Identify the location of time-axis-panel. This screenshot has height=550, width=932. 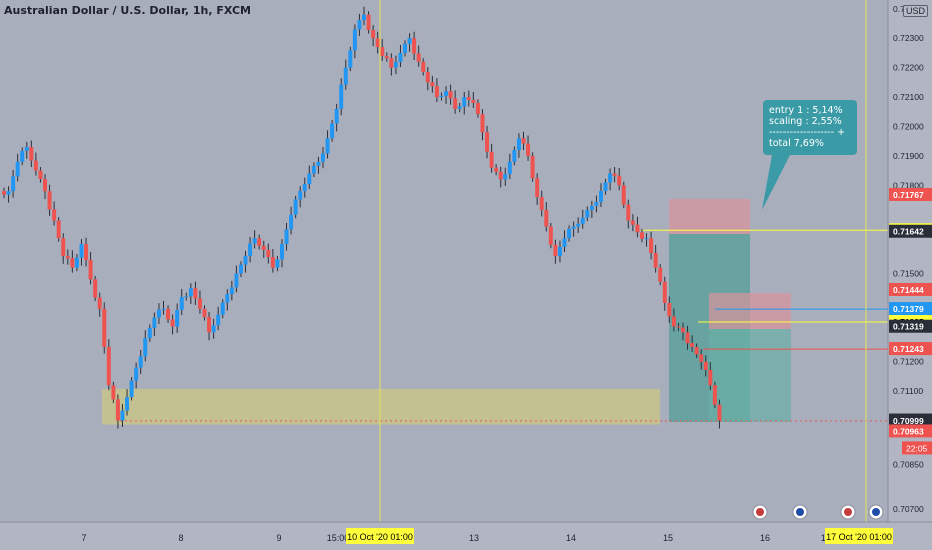
(466, 536).